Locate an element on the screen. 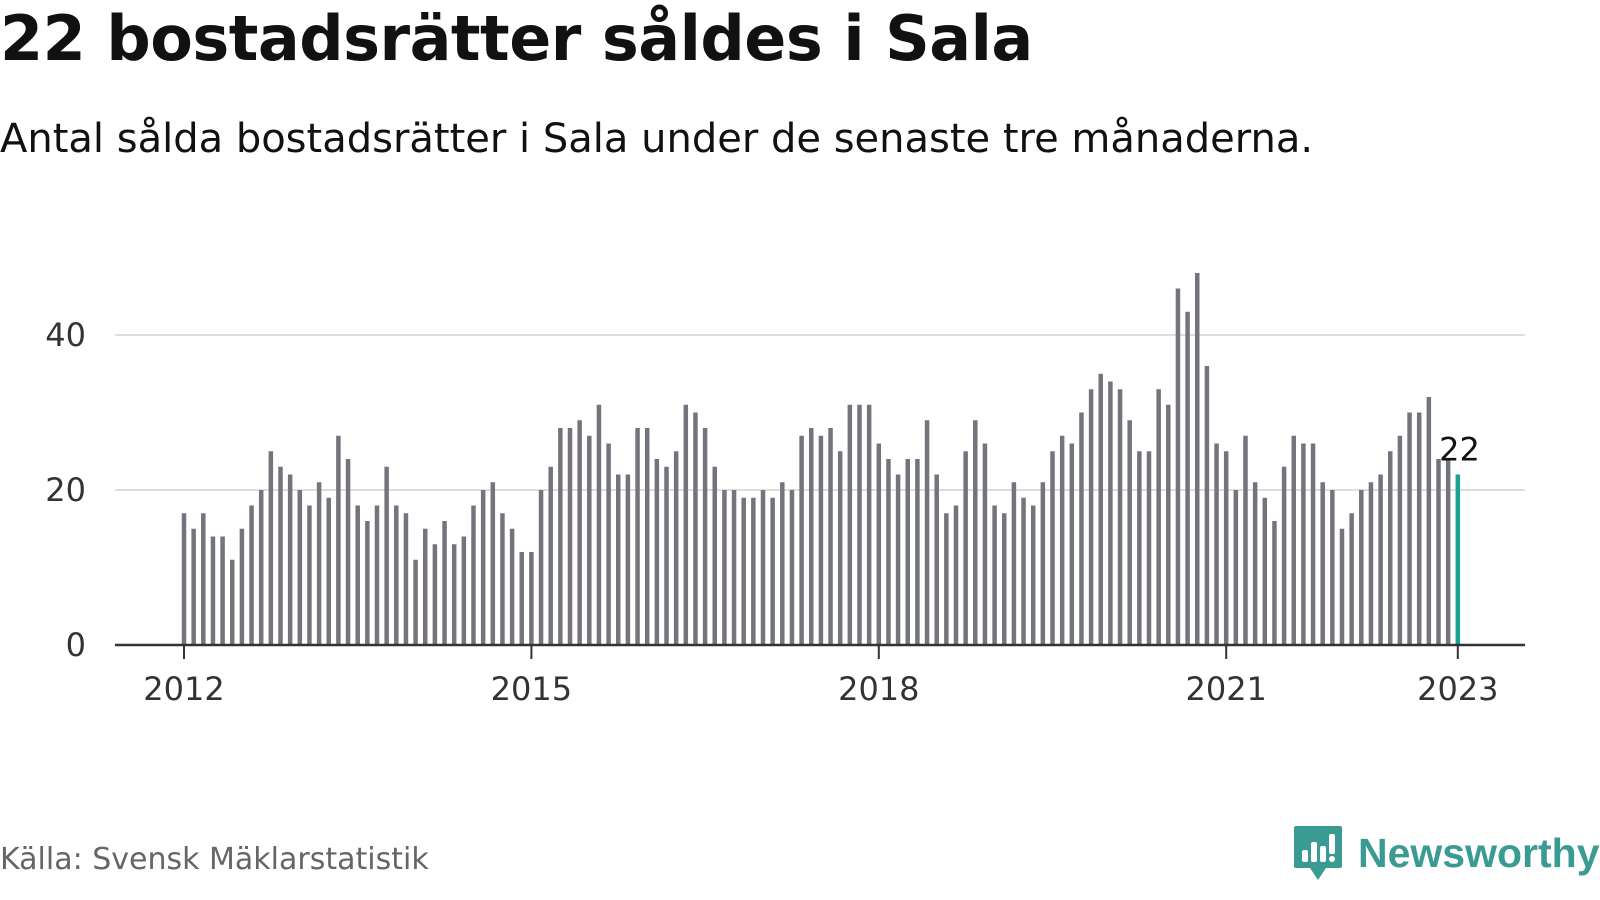  brand-logo: Newsworthy is located at coordinates (1446, 853).